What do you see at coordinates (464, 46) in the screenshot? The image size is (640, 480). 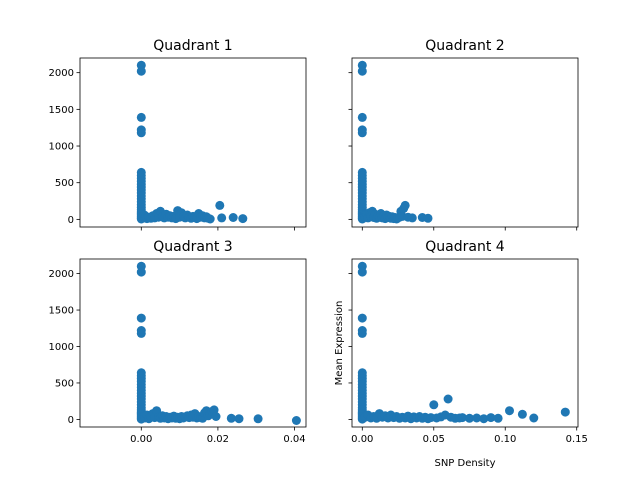 I see `subplot-title: Quadrant 2` at bounding box center [464, 46].